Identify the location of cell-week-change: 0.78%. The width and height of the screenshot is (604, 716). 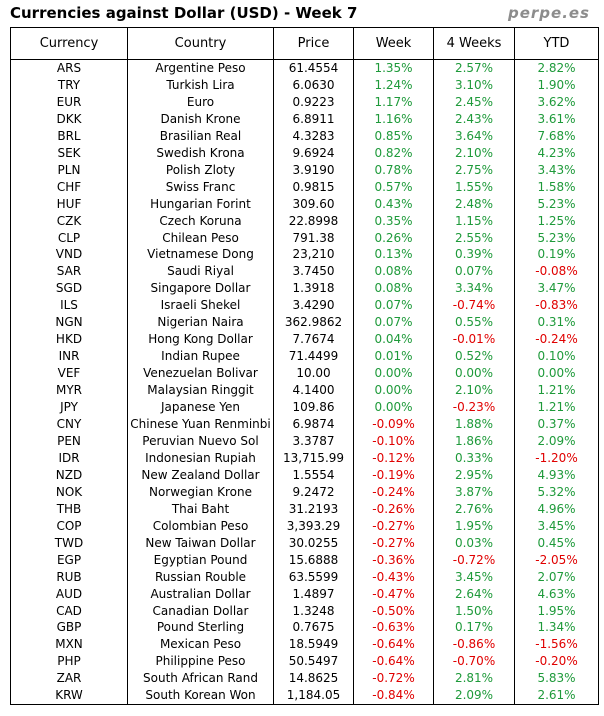
(393, 170).